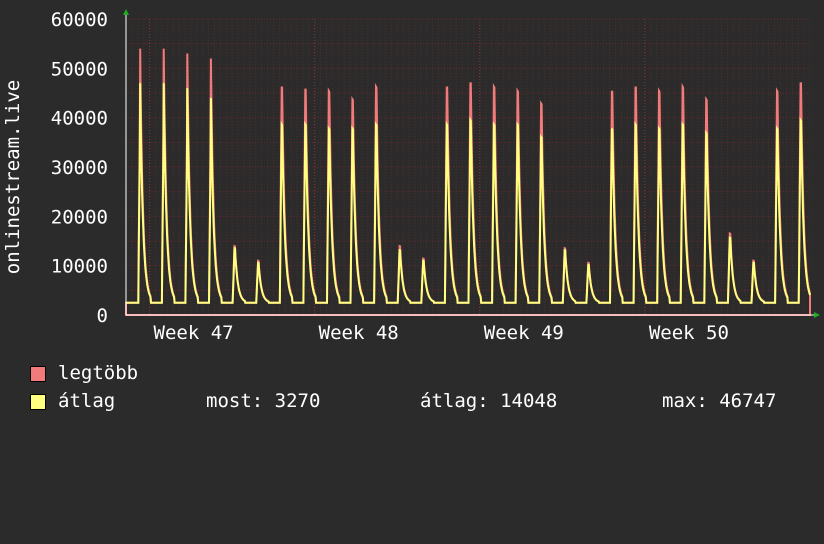 This screenshot has height=544, width=824. I want to click on legend-label-avg: átlag, so click(87, 401).